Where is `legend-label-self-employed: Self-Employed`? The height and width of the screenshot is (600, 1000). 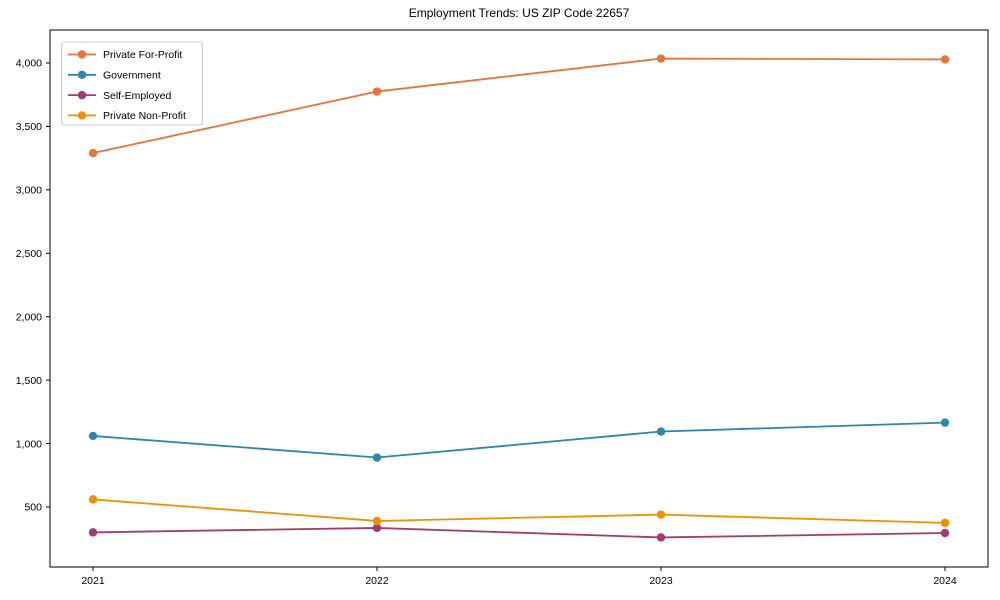 legend-label-self-employed: Self-Employed is located at coordinates (137, 96).